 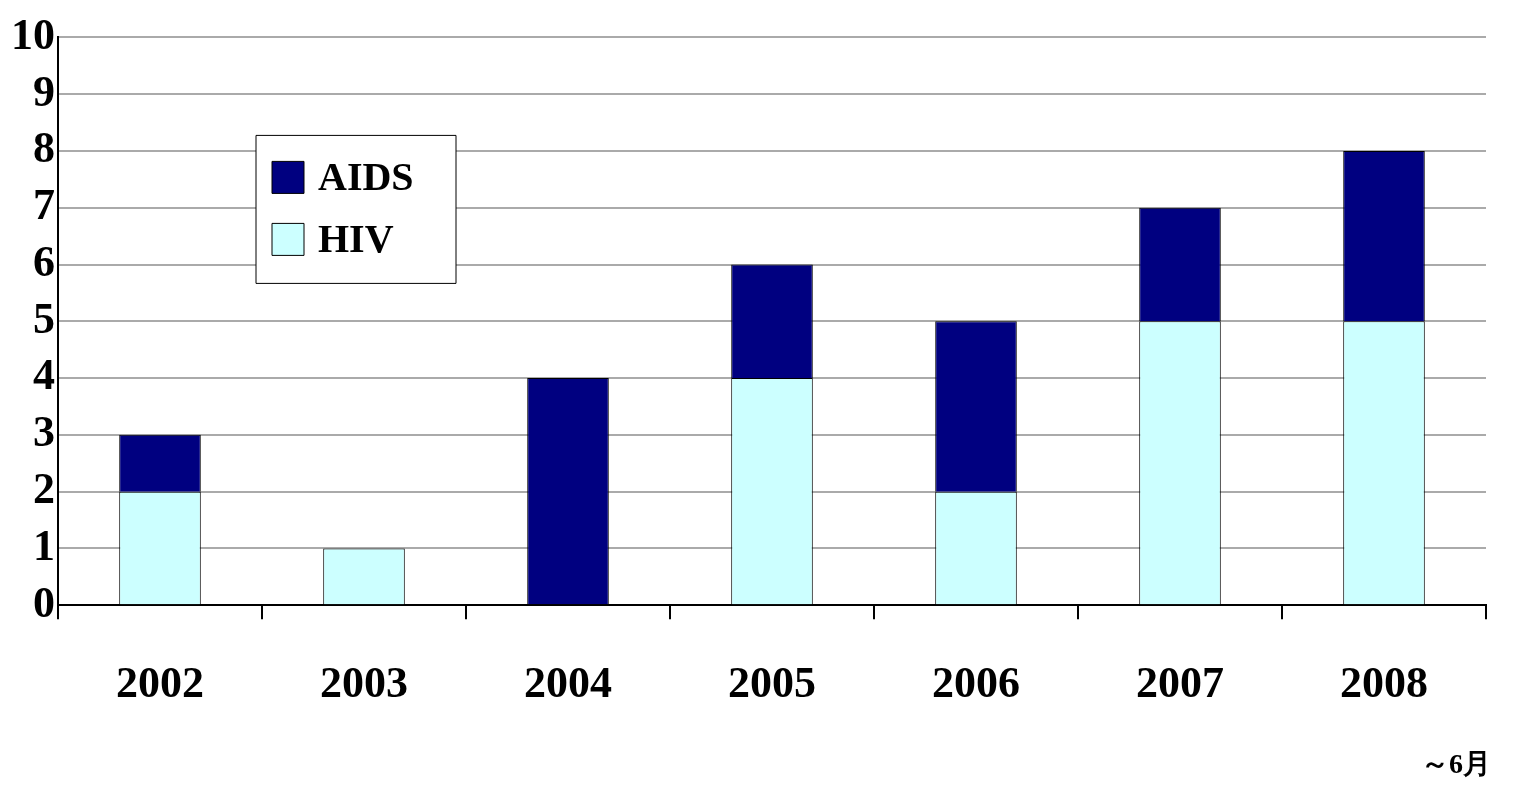 I want to click on y-tick-label: 9, so click(x=44, y=91).